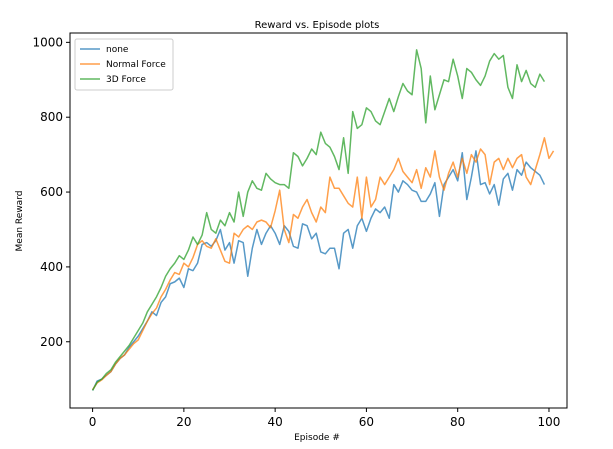 The height and width of the screenshot is (449, 613). What do you see at coordinates (366, 422) in the screenshot?
I see `x-tick-label: 60` at bounding box center [366, 422].